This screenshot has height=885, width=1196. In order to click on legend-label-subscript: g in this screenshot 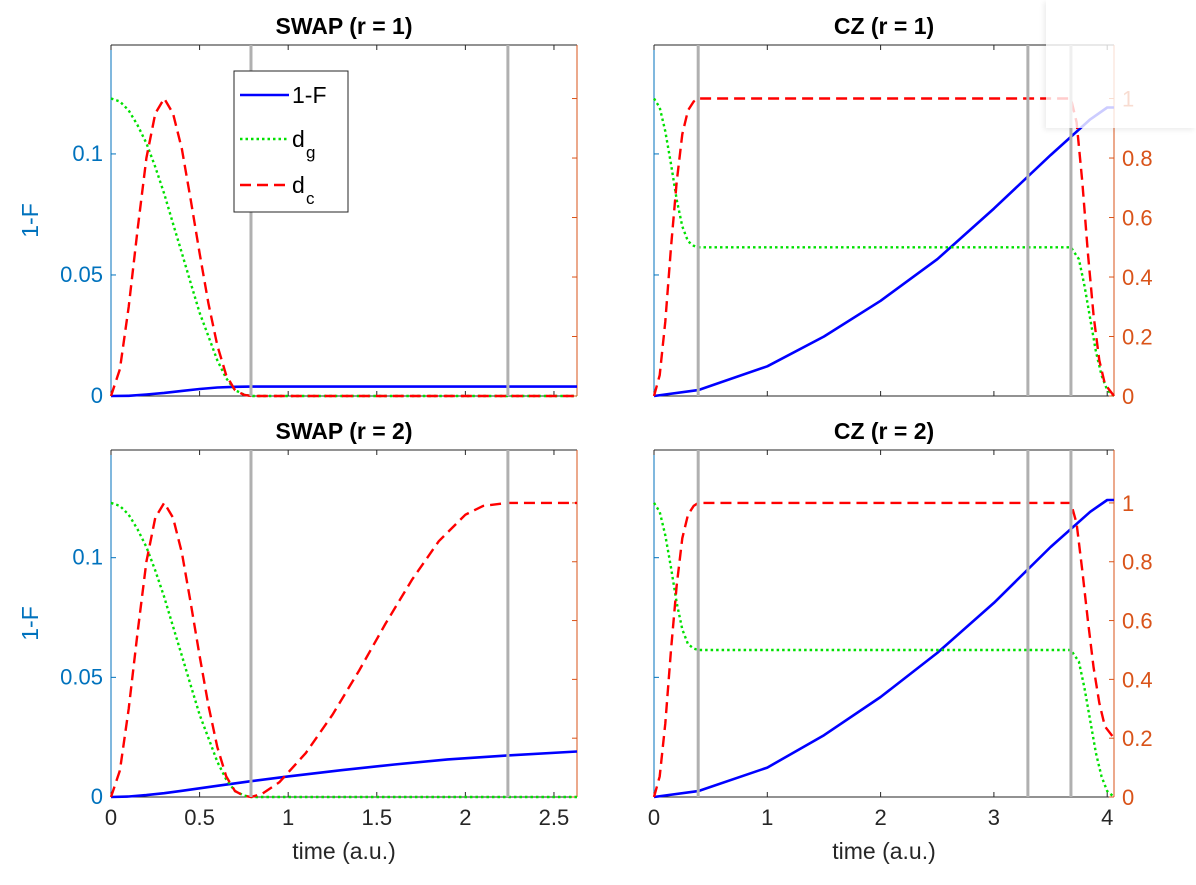, I will do `click(310, 152)`.